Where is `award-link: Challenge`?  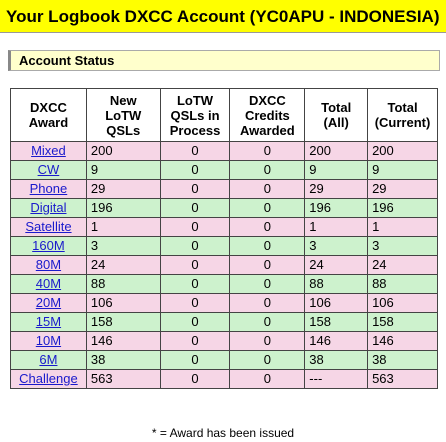 award-link: Challenge is located at coordinates (48, 378).